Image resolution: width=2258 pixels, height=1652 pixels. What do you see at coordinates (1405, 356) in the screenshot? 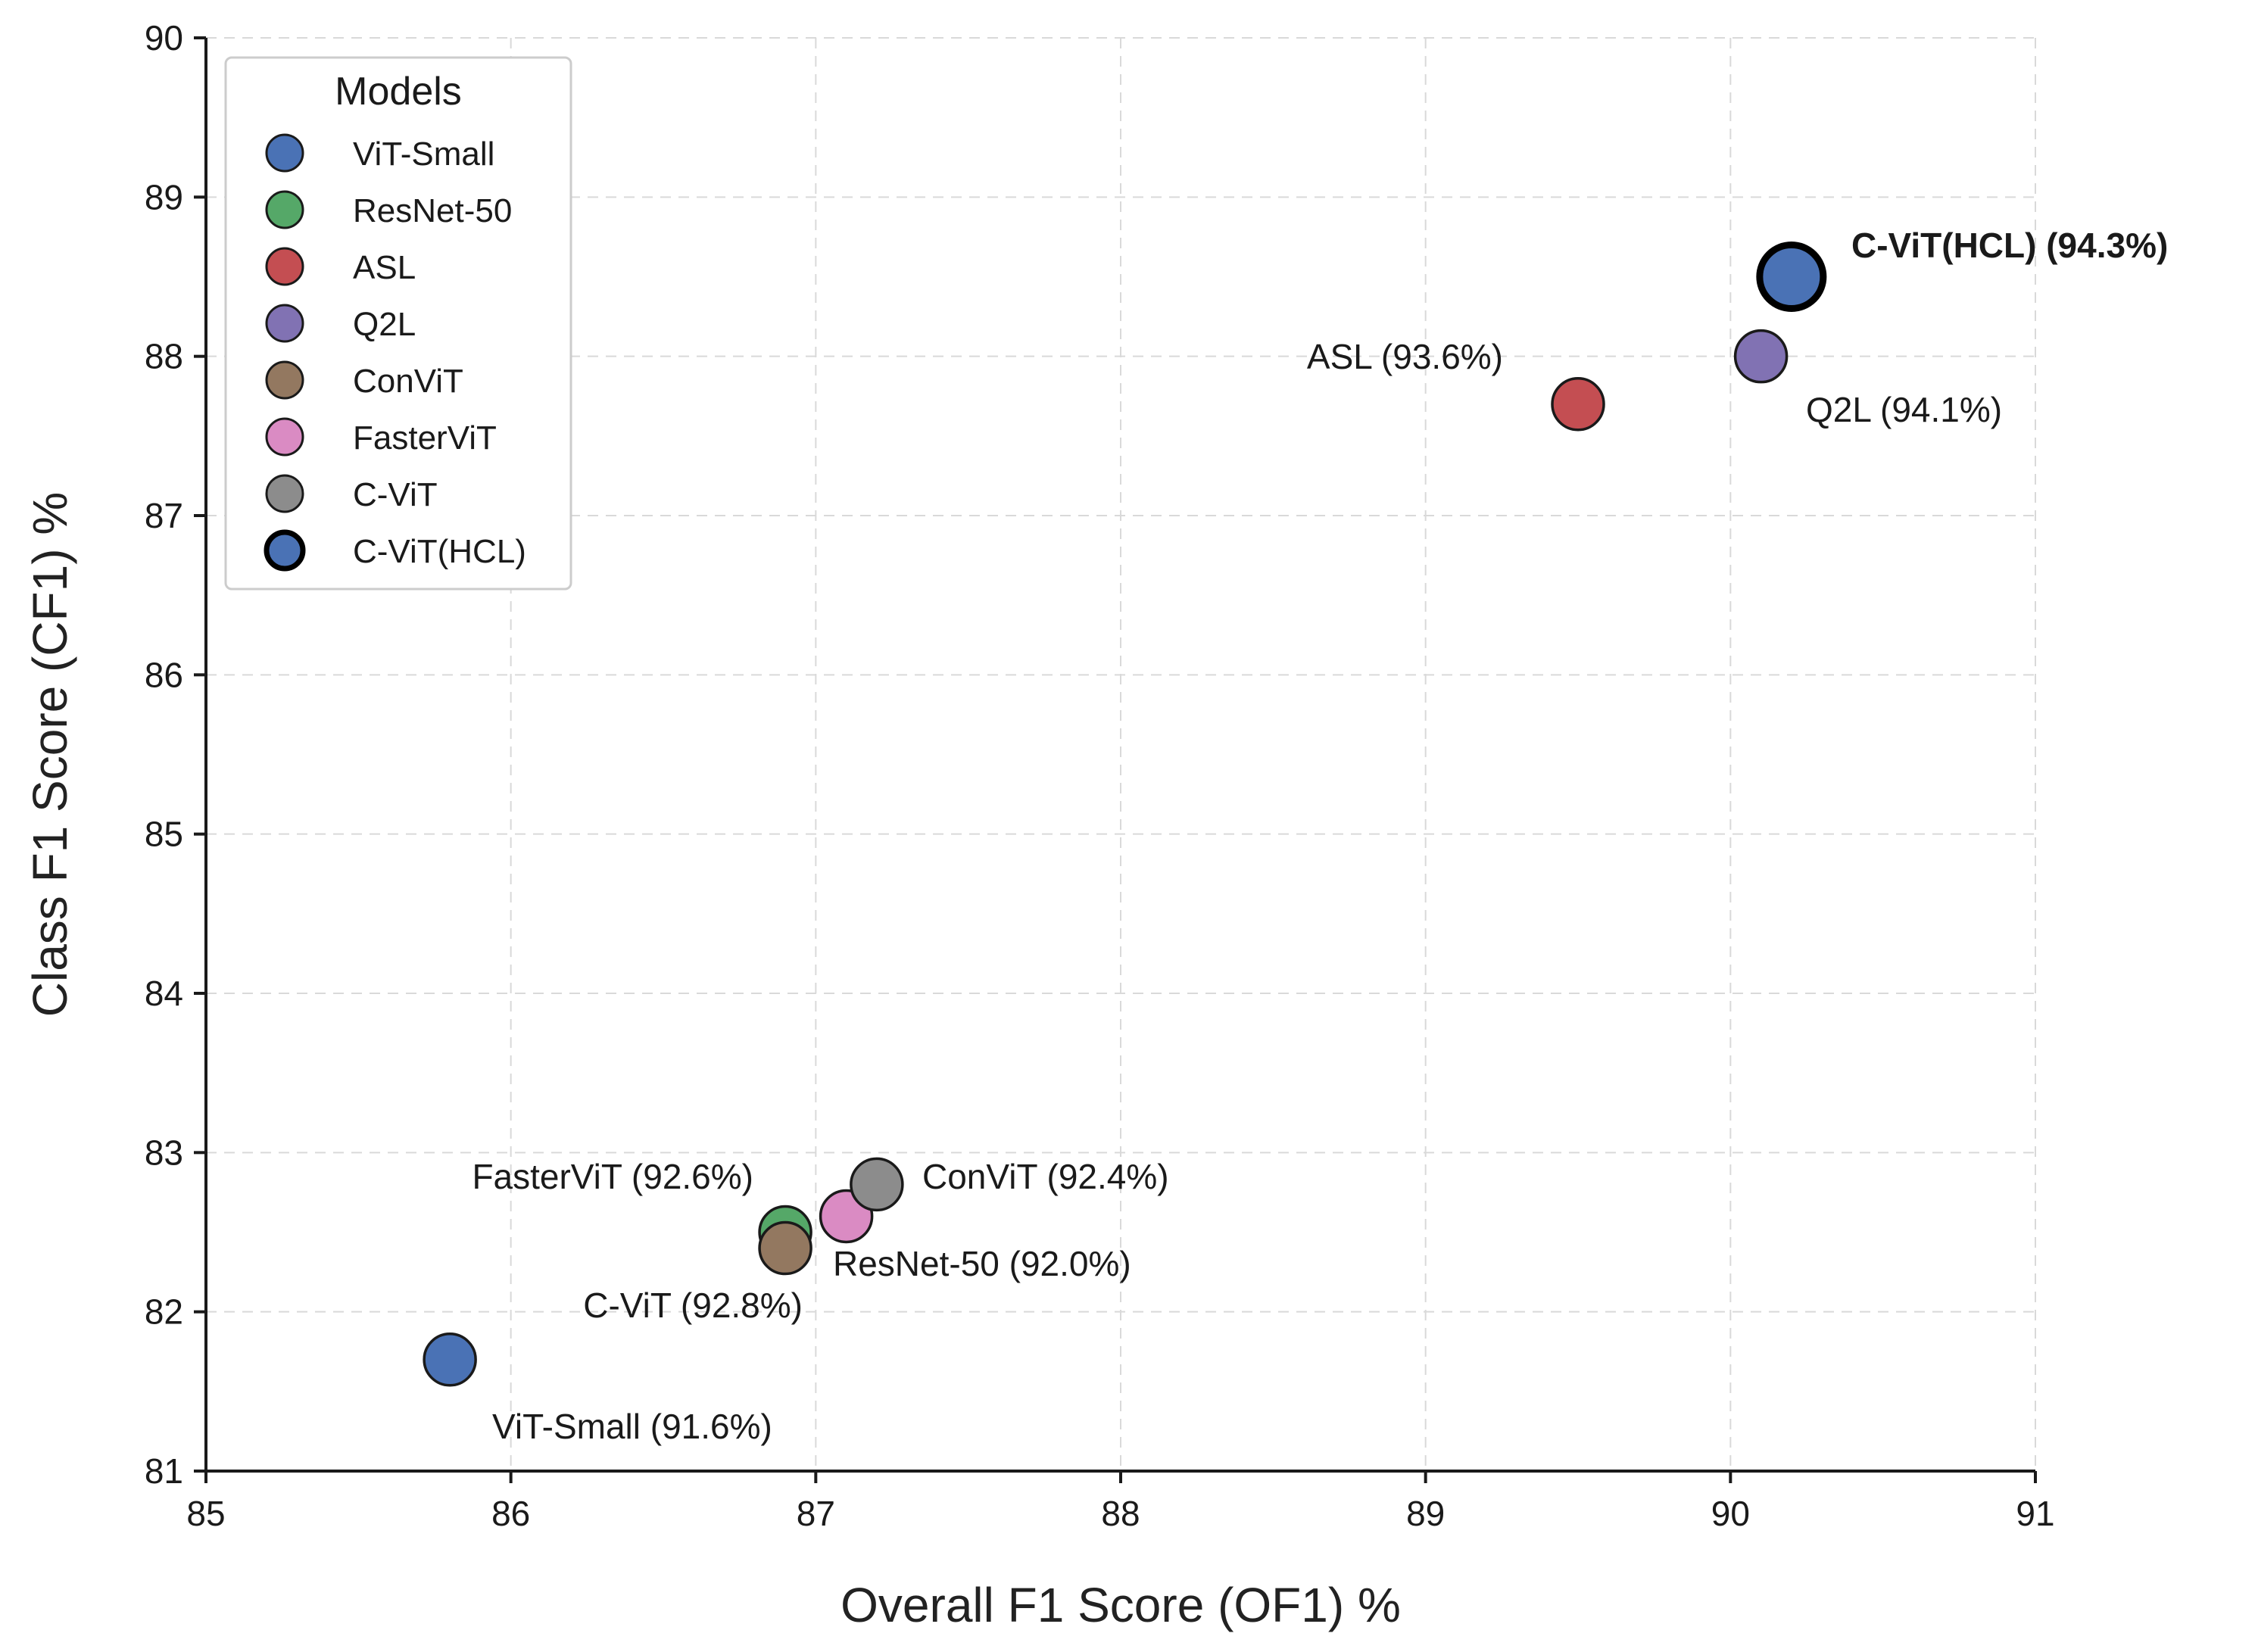
I see `annotation-asl: ASL (93.6%)` at bounding box center [1405, 356].